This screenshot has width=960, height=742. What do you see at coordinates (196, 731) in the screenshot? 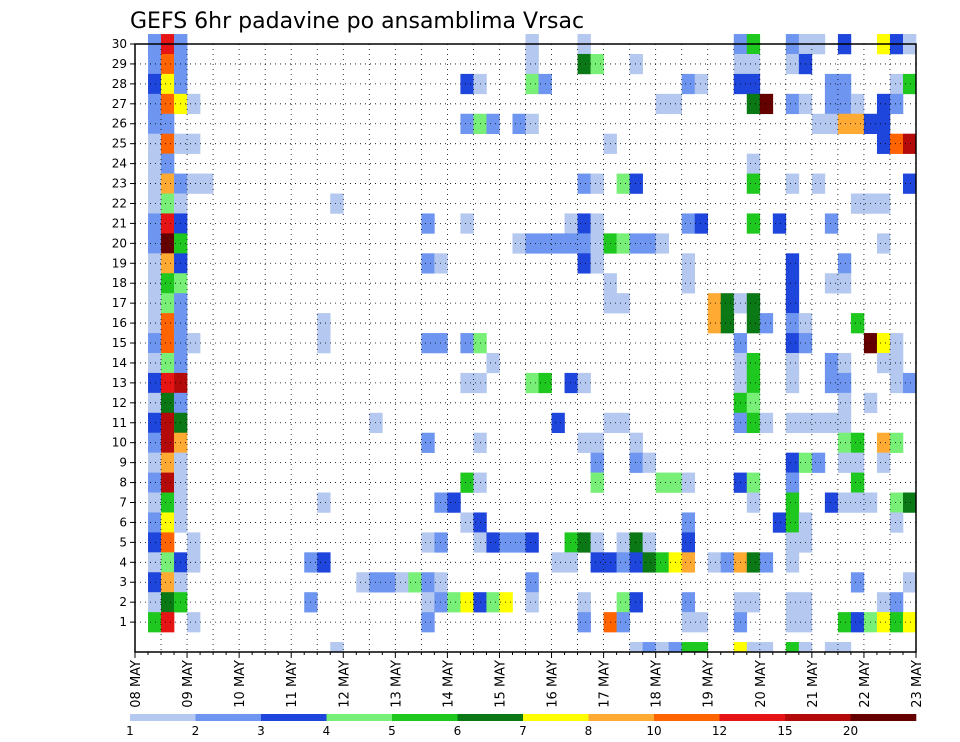
I see `legend-label: 2` at bounding box center [196, 731].